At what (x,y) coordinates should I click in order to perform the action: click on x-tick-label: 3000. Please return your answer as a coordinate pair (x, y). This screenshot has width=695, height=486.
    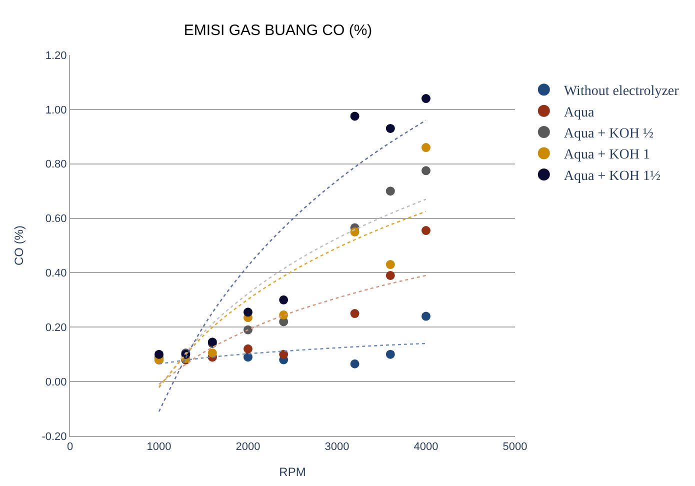
    Looking at the image, I should click on (337, 447).